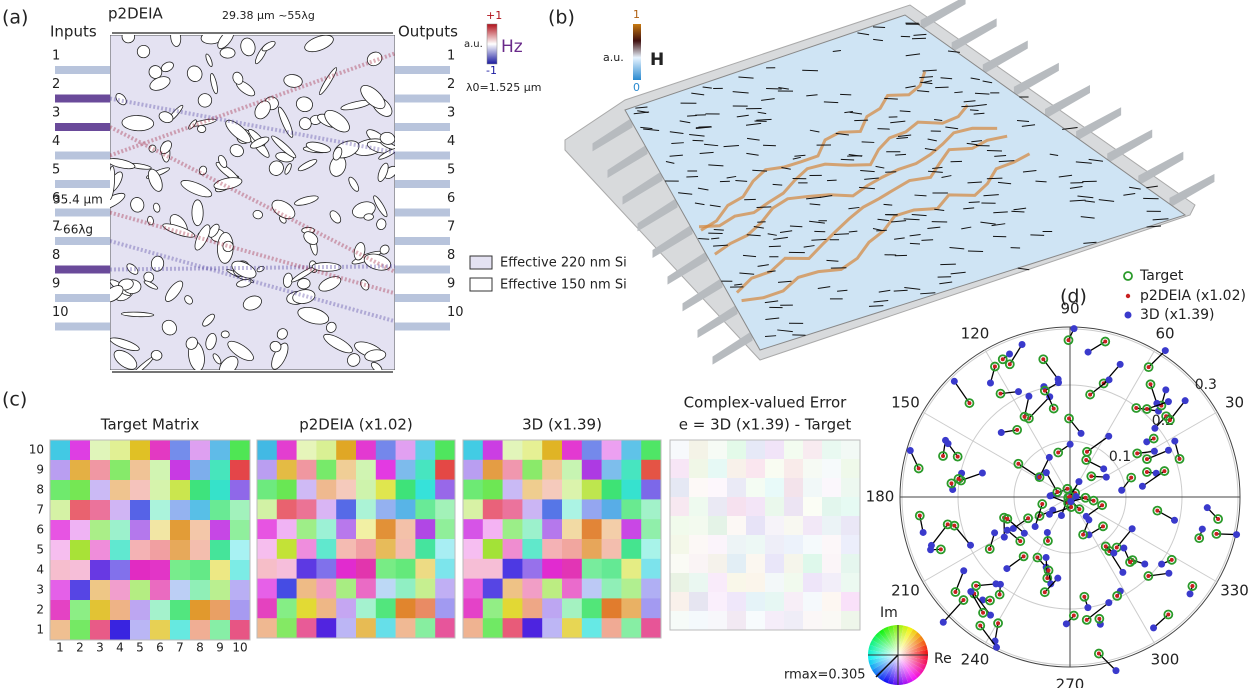  What do you see at coordinates (1112, 423) in the screenshot?
I see `polar-grid-spoke` at bounding box center [1112, 423].